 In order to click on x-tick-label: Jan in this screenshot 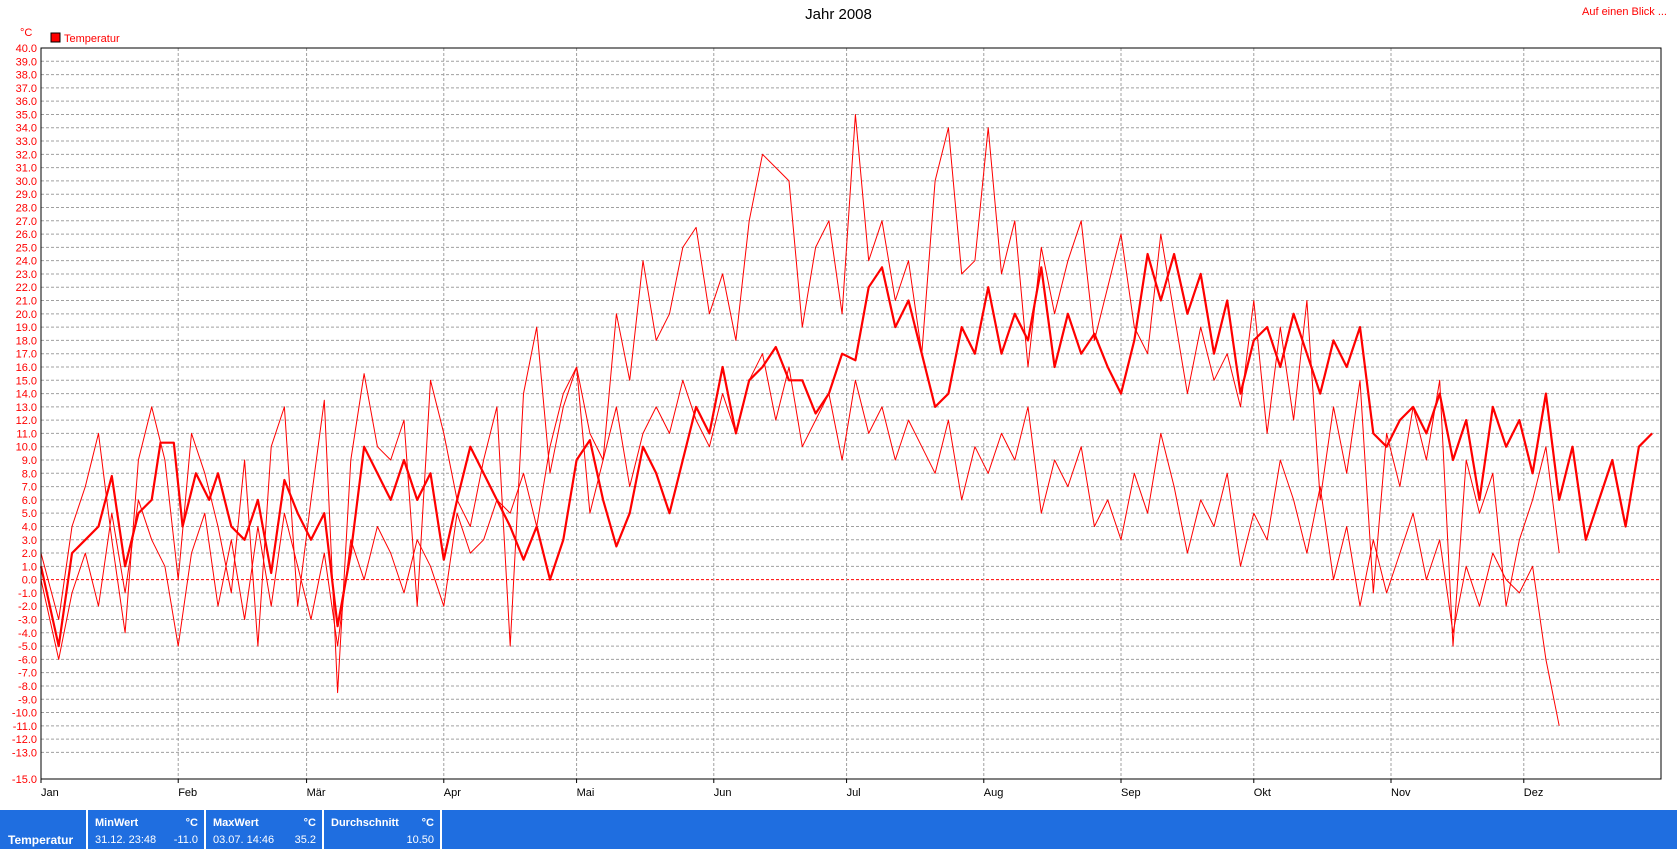, I will do `click(50, 793)`.